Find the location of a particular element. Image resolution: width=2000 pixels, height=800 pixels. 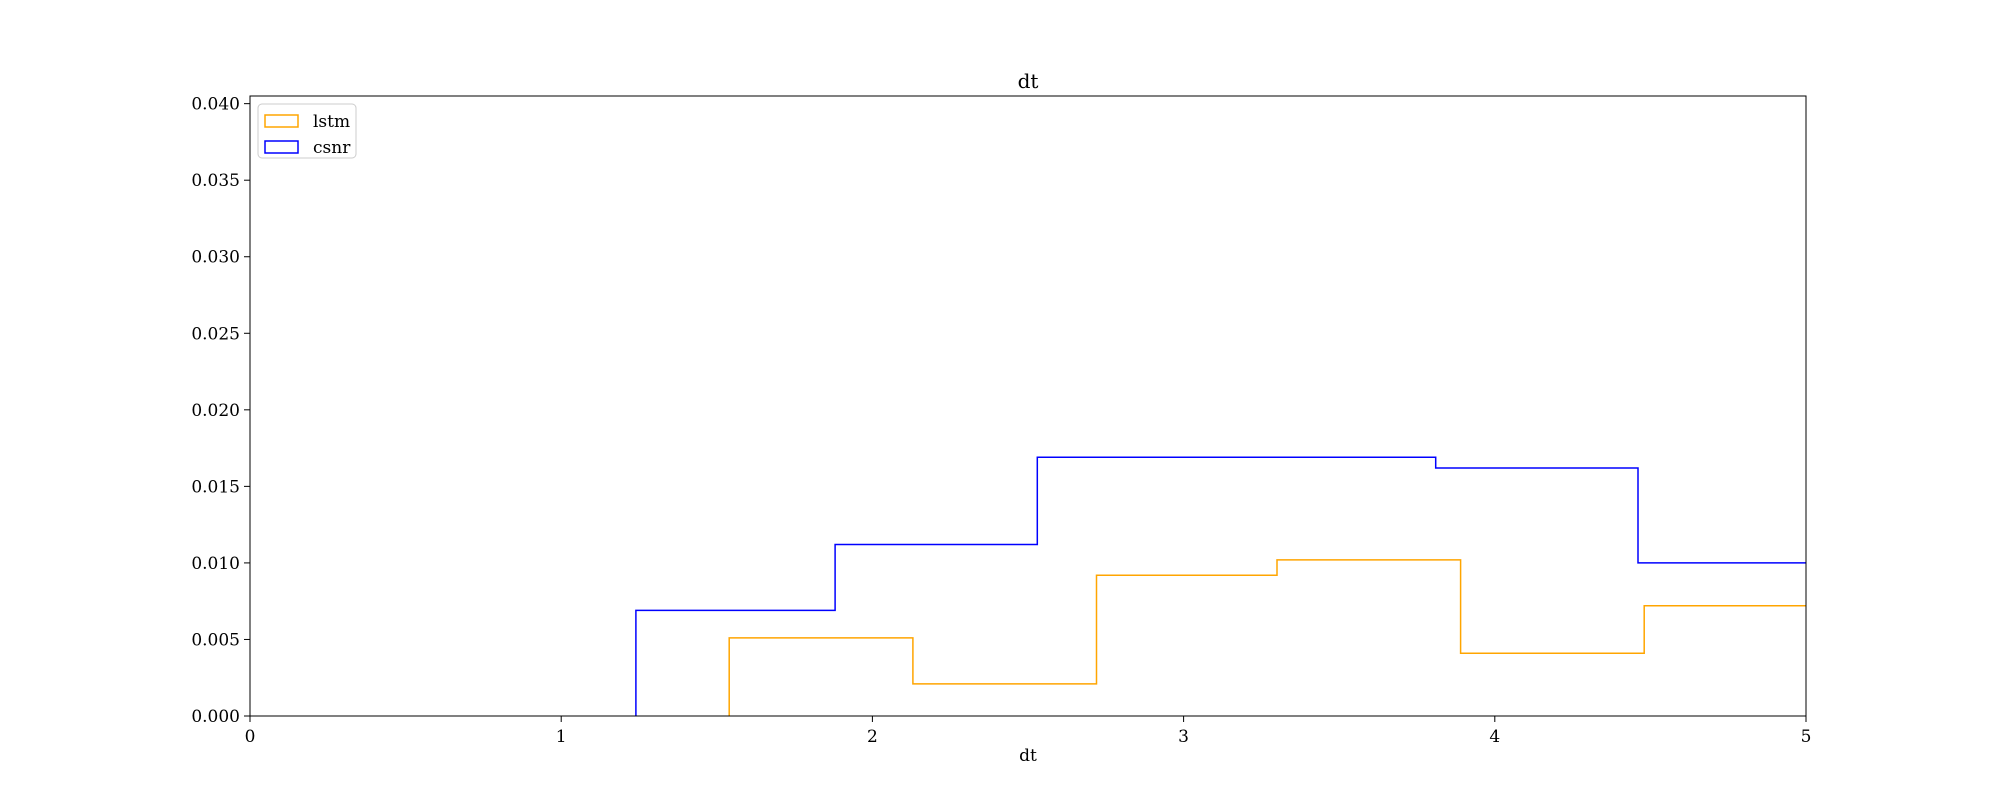

legend-frame is located at coordinates (307, 131).